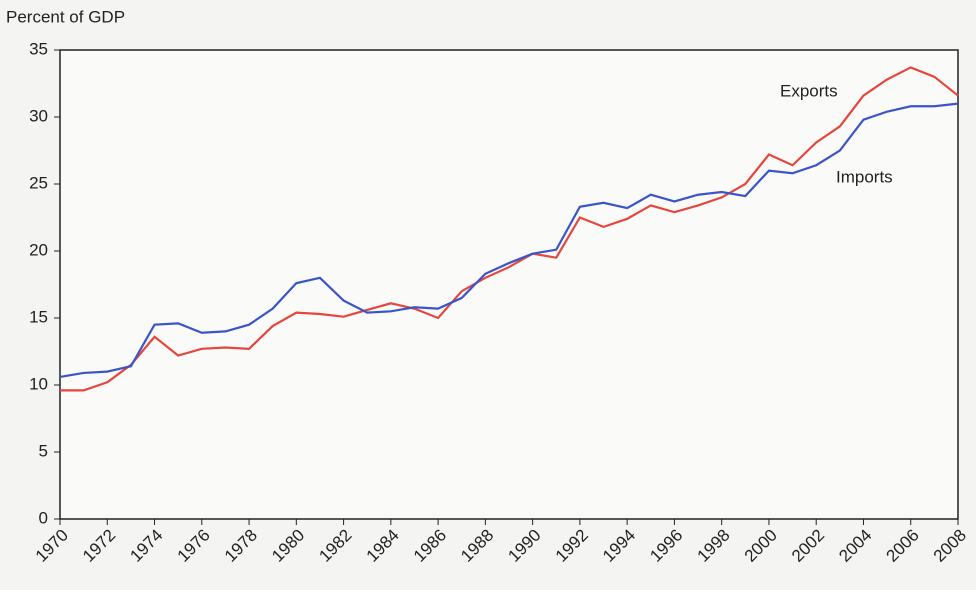  I want to click on y-tick-label: 15, so click(38, 316).